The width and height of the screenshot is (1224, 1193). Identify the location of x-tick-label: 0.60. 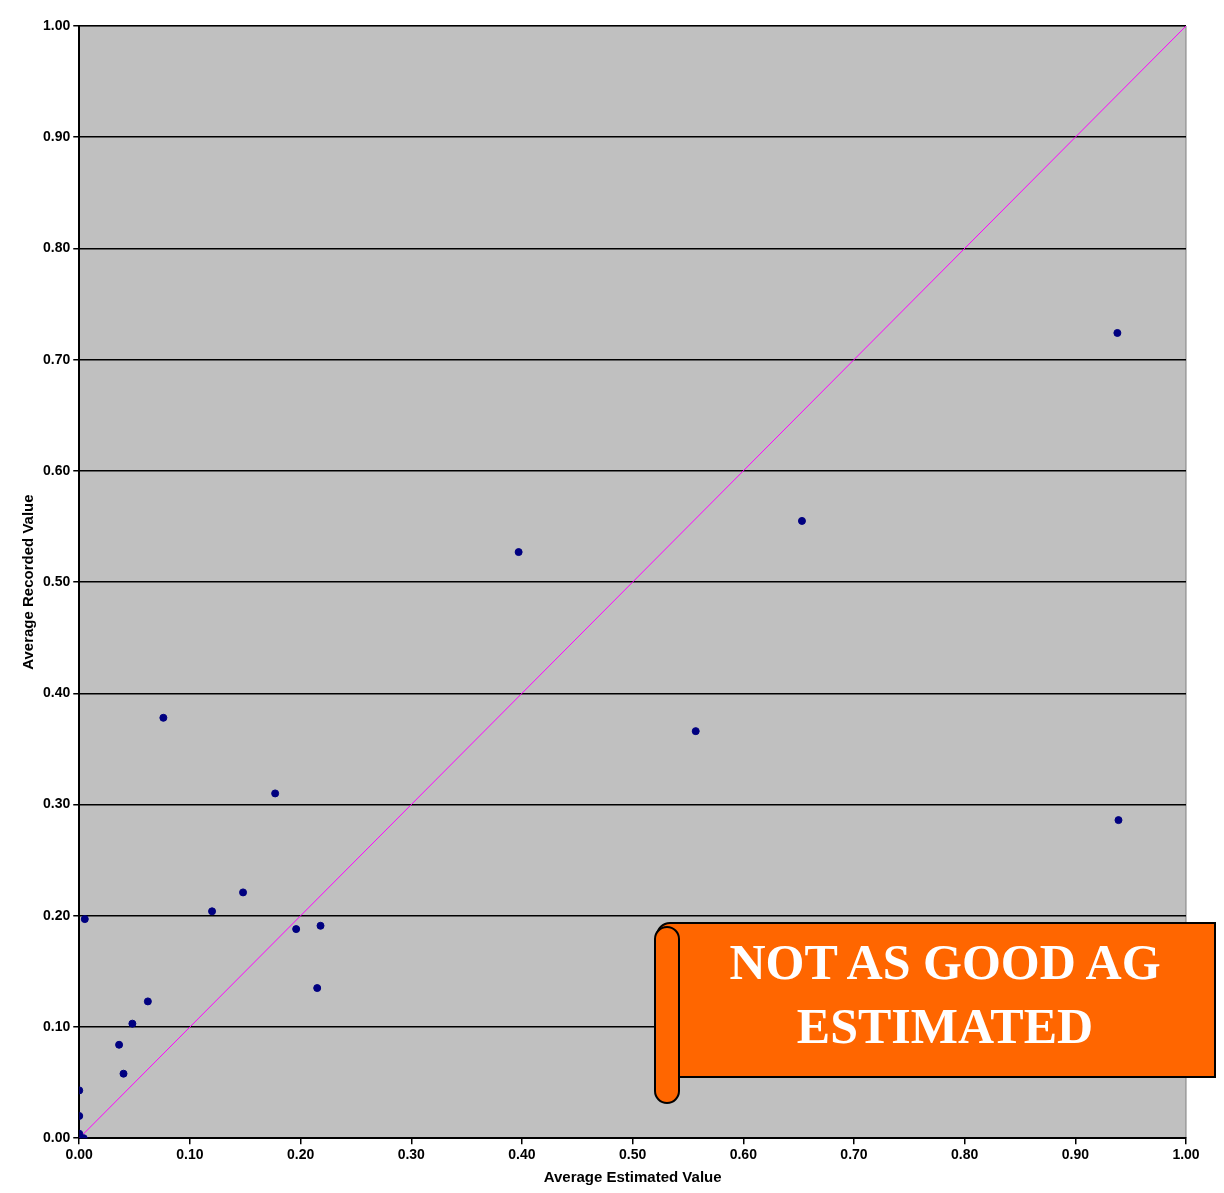
(743, 1154).